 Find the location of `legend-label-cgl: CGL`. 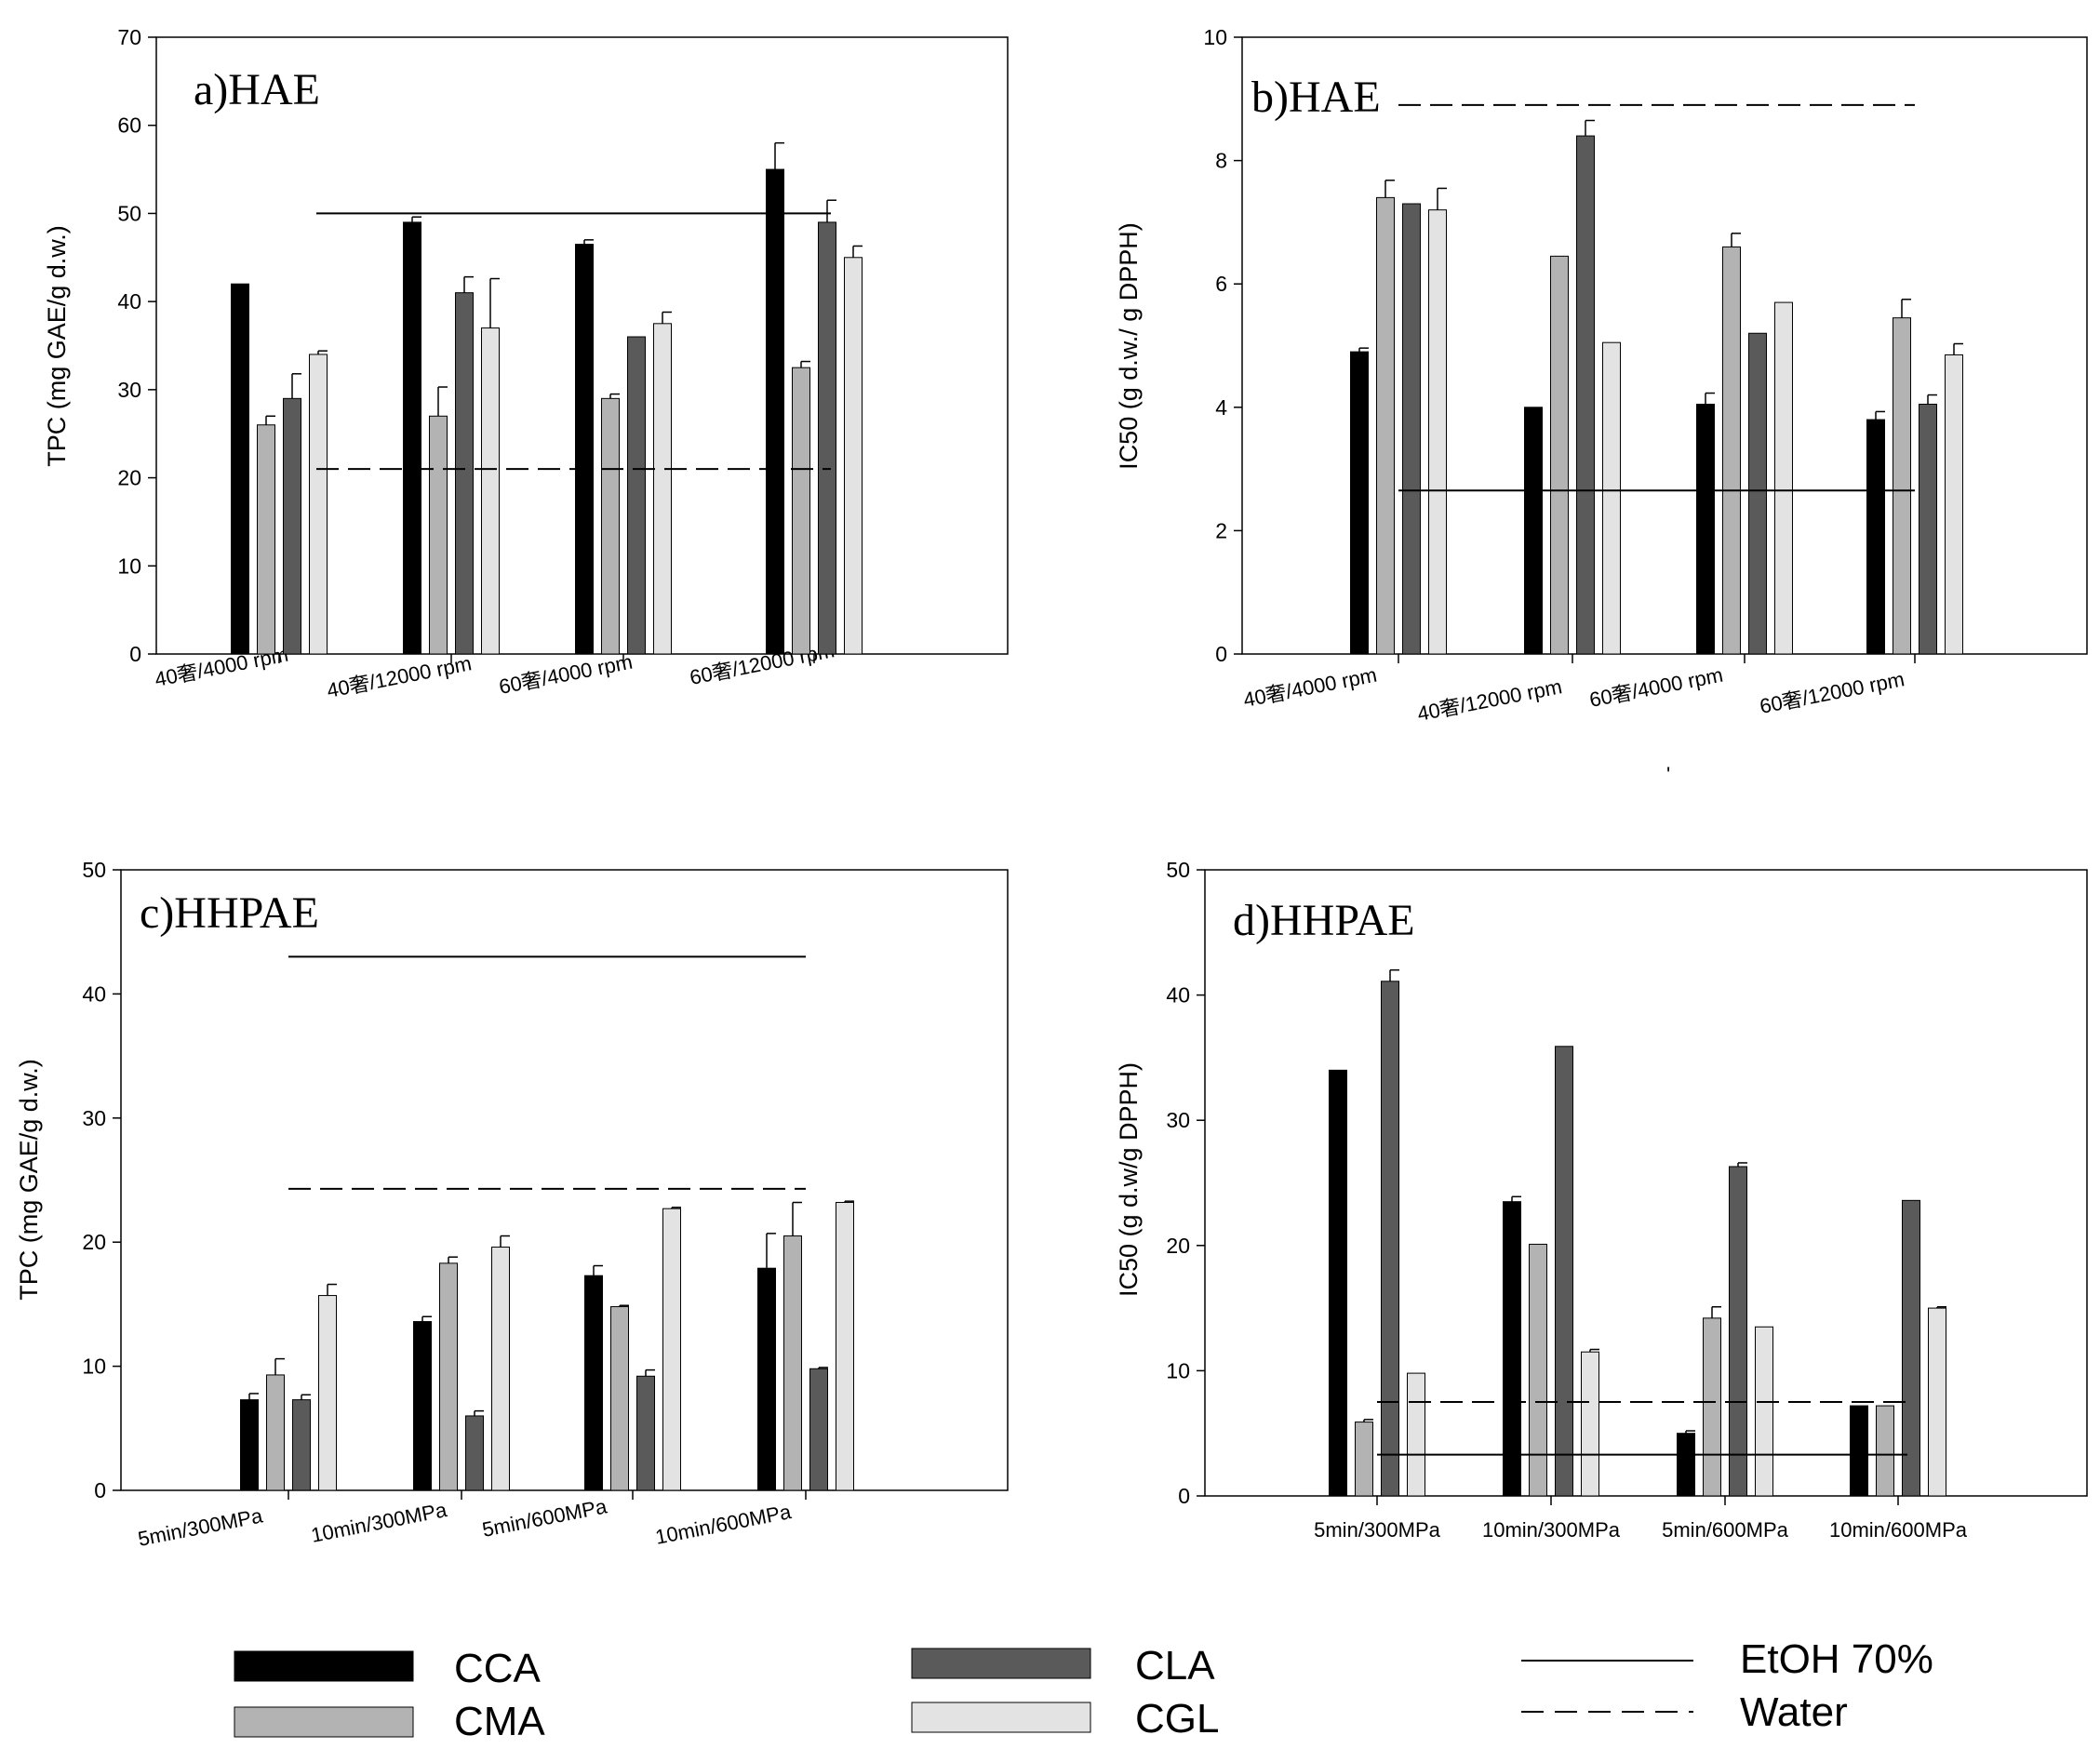

legend-label-cgl: CGL is located at coordinates (1177, 1719).